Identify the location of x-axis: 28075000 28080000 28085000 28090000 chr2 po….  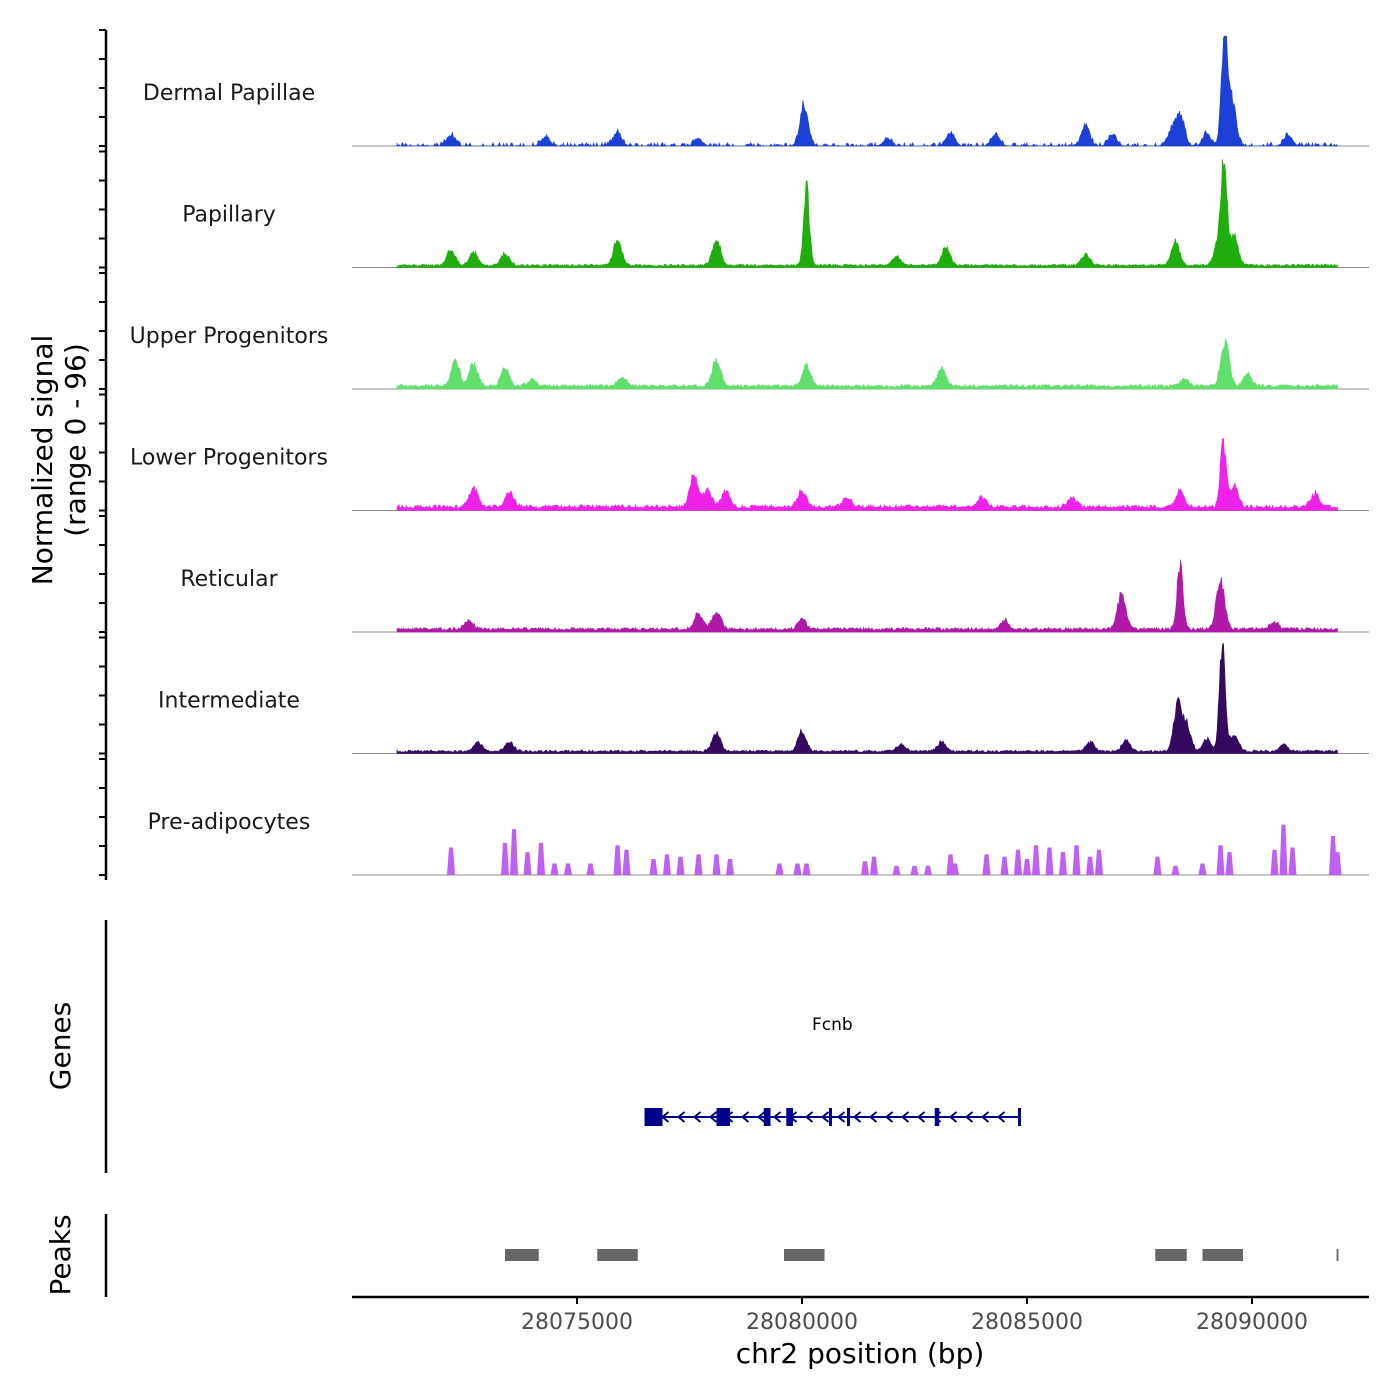
(860, 1332).